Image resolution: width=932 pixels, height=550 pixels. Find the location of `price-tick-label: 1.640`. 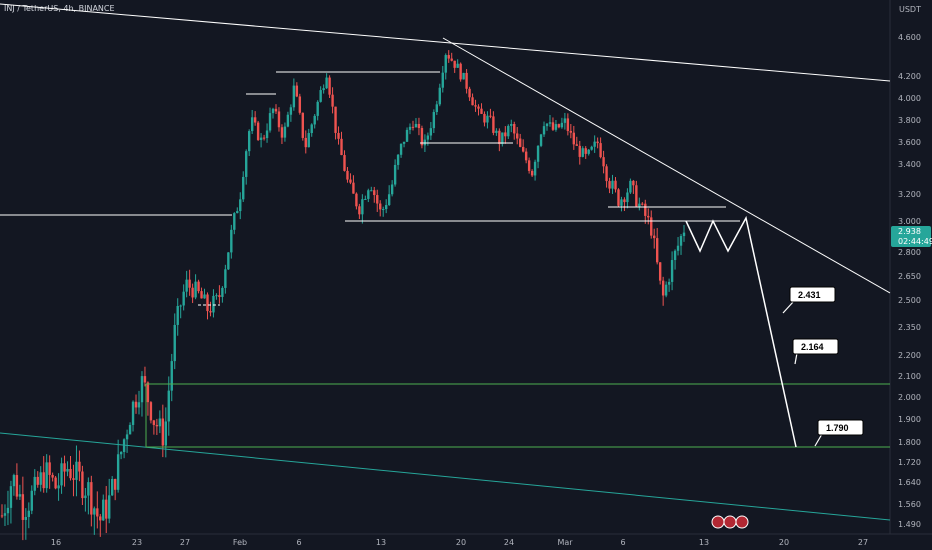

price-tick-label: 1.640 is located at coordinates (909, 482).